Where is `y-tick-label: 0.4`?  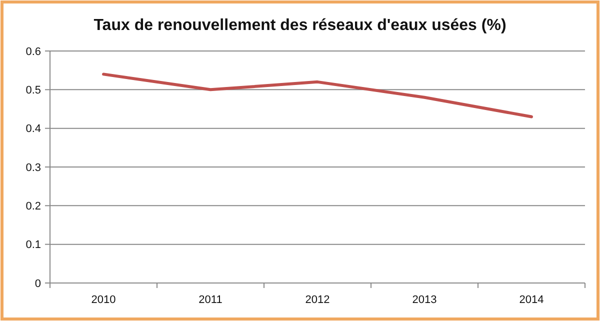 y-tick-label: 0.4 is located at coordinates (33, 129).